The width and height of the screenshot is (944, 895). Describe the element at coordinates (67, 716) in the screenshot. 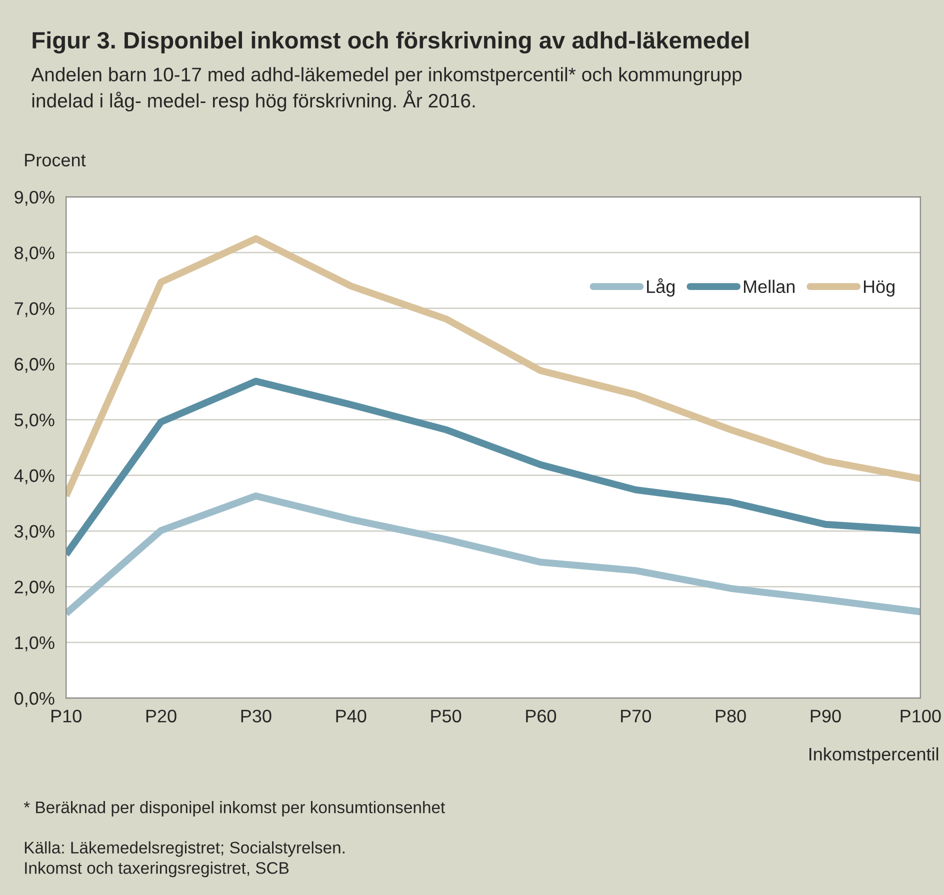

I see `x-tick-label: P10` at that location.